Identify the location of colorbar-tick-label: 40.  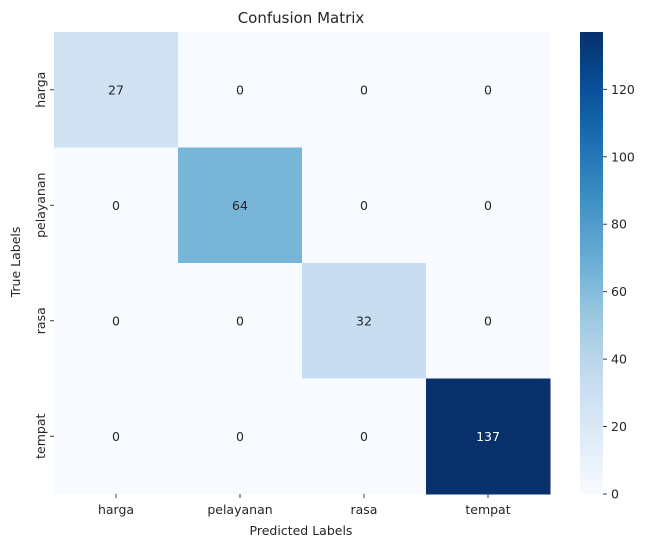
(619, 359).